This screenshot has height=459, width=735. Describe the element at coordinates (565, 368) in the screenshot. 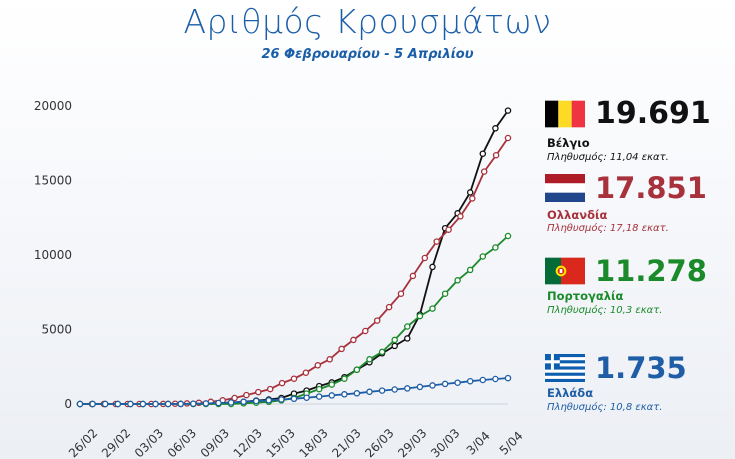

I see `greece-flag-icon` at that location.